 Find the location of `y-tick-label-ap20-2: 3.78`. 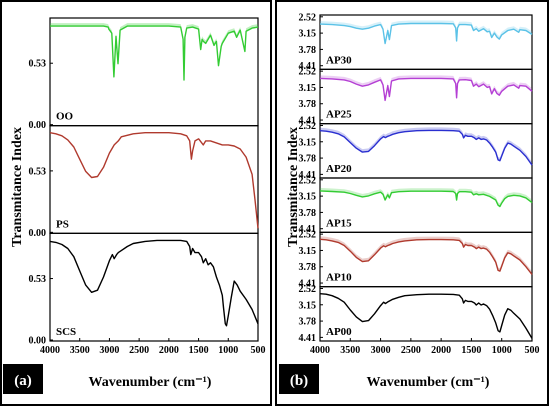

y-tick-label-ap20-2: 3.78 is located at coordinates (308, 159).